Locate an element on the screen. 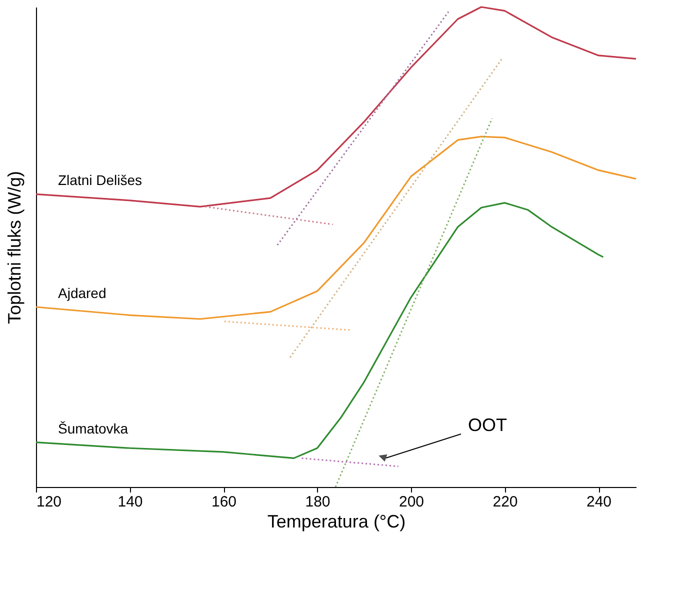  x-axis-title: Temperatura (°C) is located at coordinates (336, 522).